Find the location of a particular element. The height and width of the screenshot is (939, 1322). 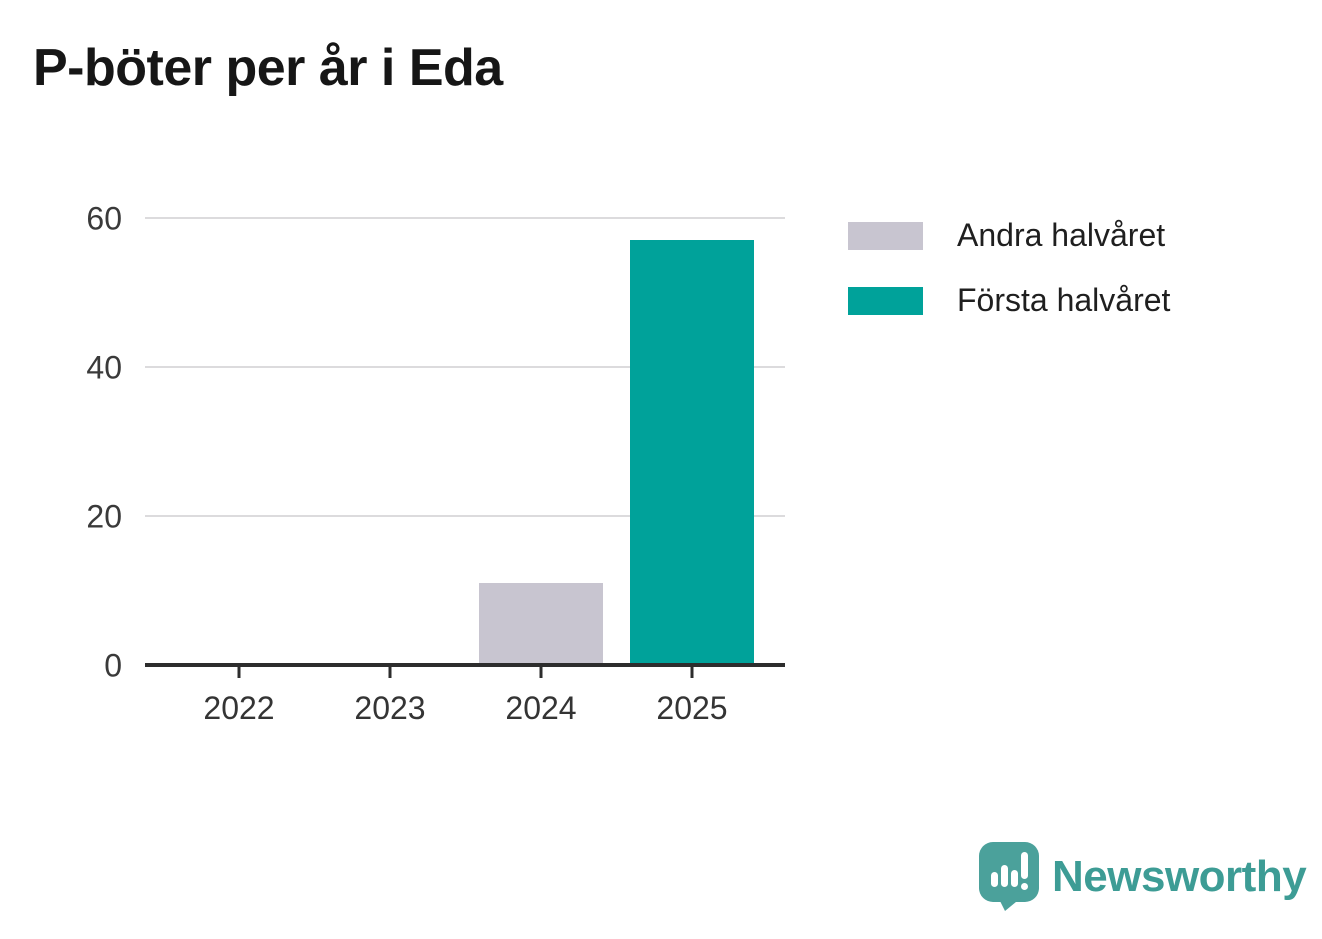

newsworthy-speech-bubble-bar-chart-icon is located at coordinates (1009, 876).